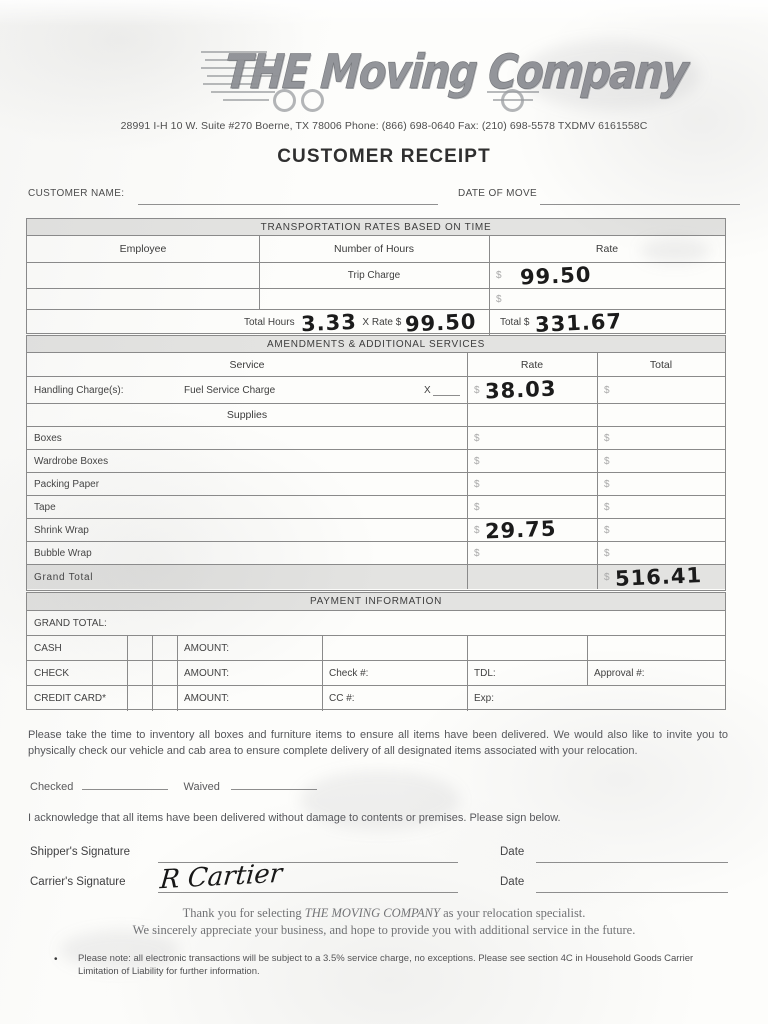 Image resolution: width=768 pixels, height=1024 pixels. Describe the element at coordinates (527, 673) in the screenshot. I see `payment-extra-group: TDL:` at that location.